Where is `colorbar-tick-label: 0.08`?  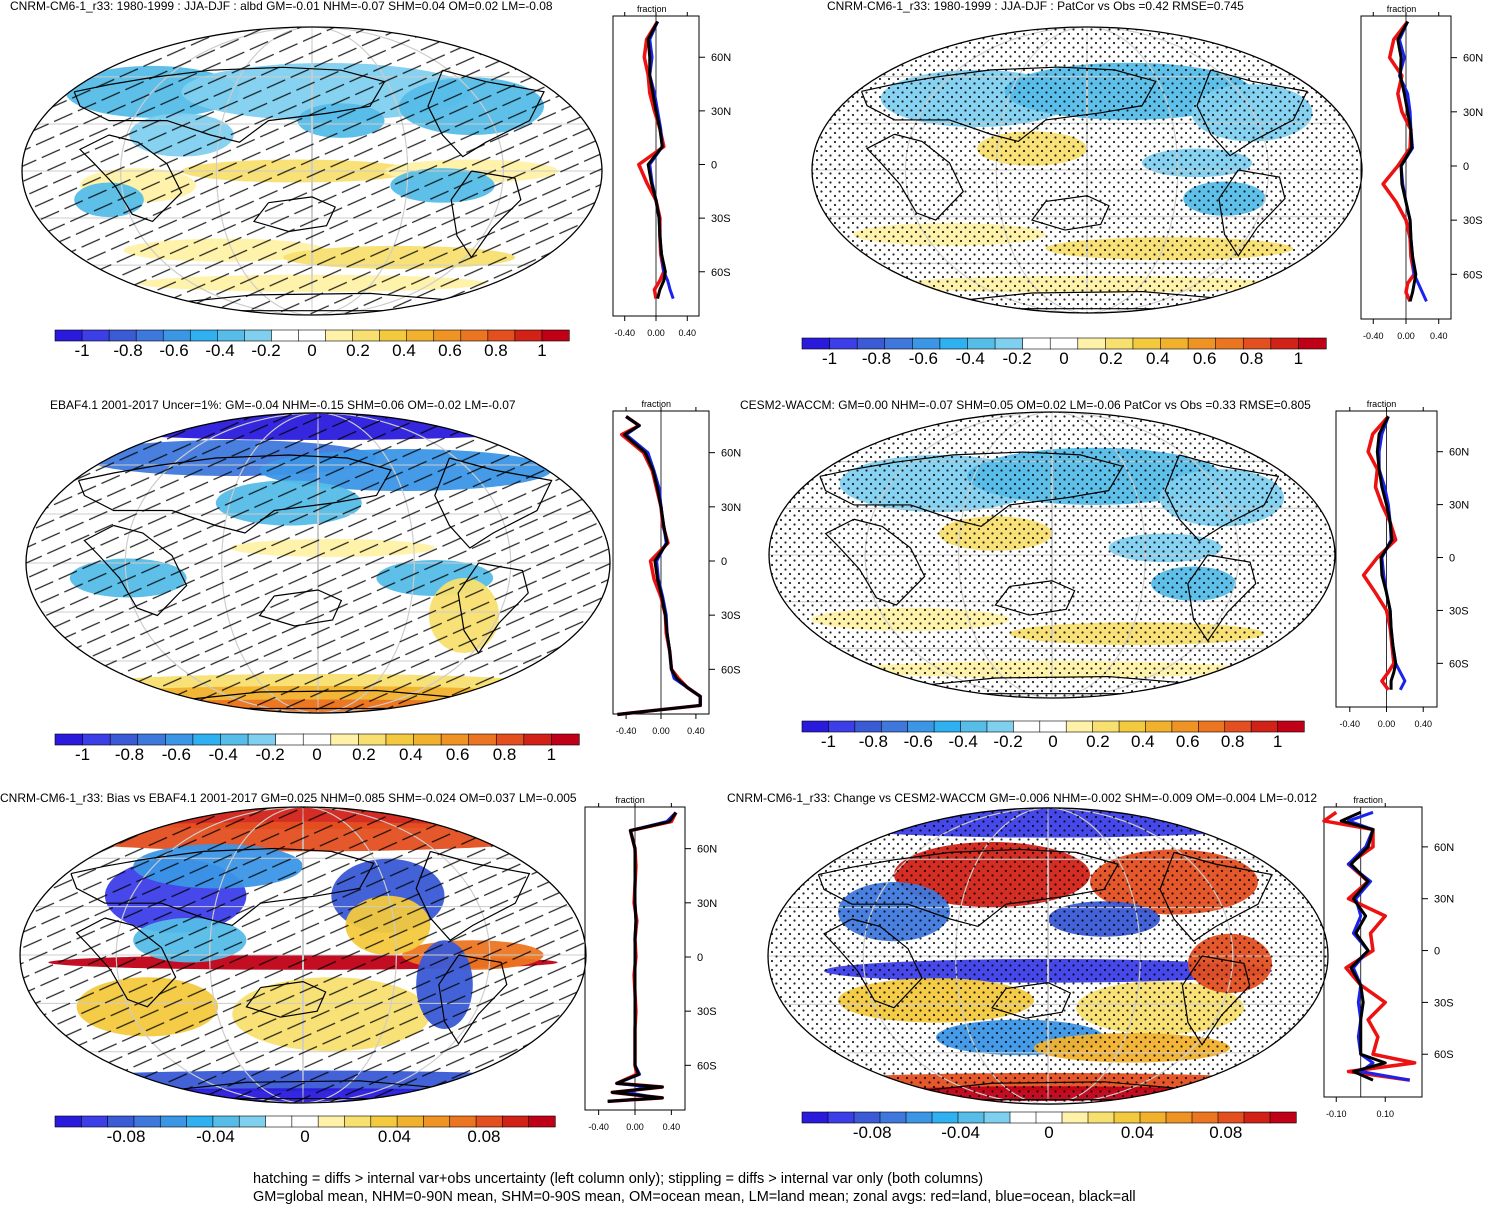 colorbar-tick-label: 0.08 is located at coordinates (483, 1136).